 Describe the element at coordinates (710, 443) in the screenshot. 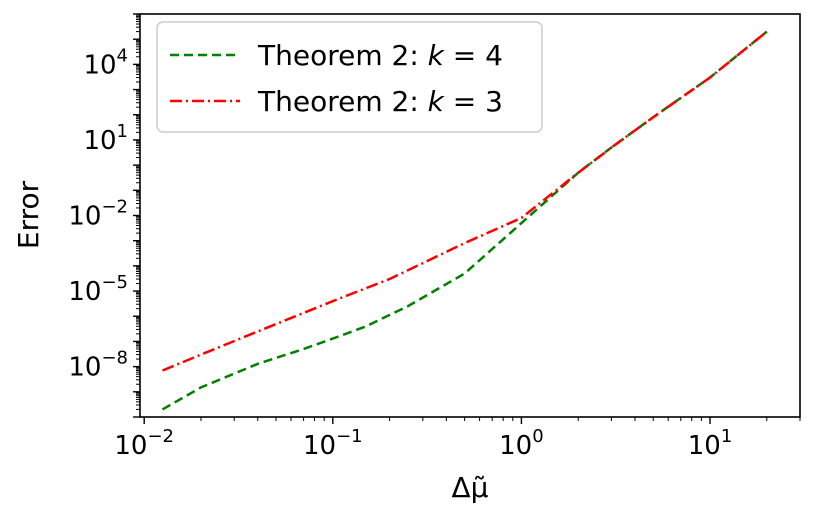

I see `x-tick-label: 10¹` at that location.